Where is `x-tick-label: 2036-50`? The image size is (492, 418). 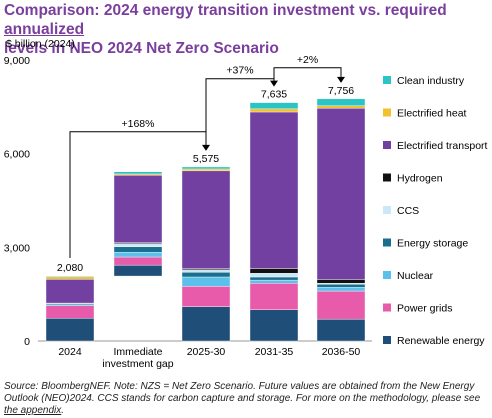
x-tick-label: 2036-50 is located at coordinates (341, 352).